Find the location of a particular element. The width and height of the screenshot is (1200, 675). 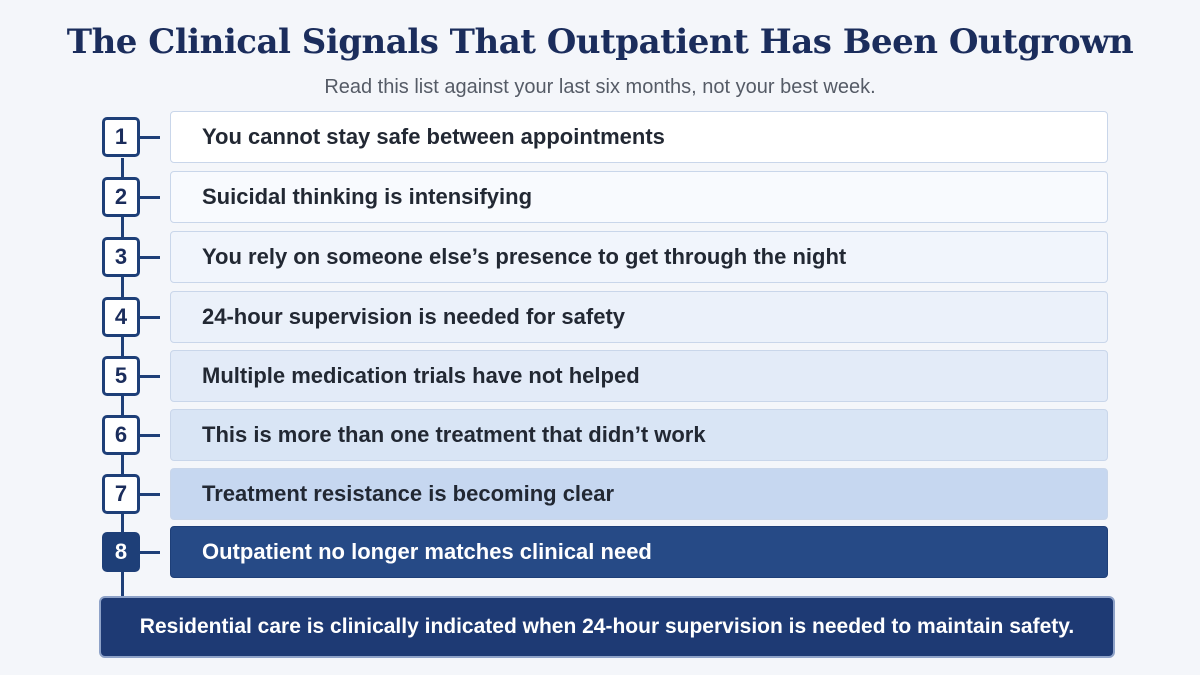

signal-number: 2 is located at coordinates (121, 197).